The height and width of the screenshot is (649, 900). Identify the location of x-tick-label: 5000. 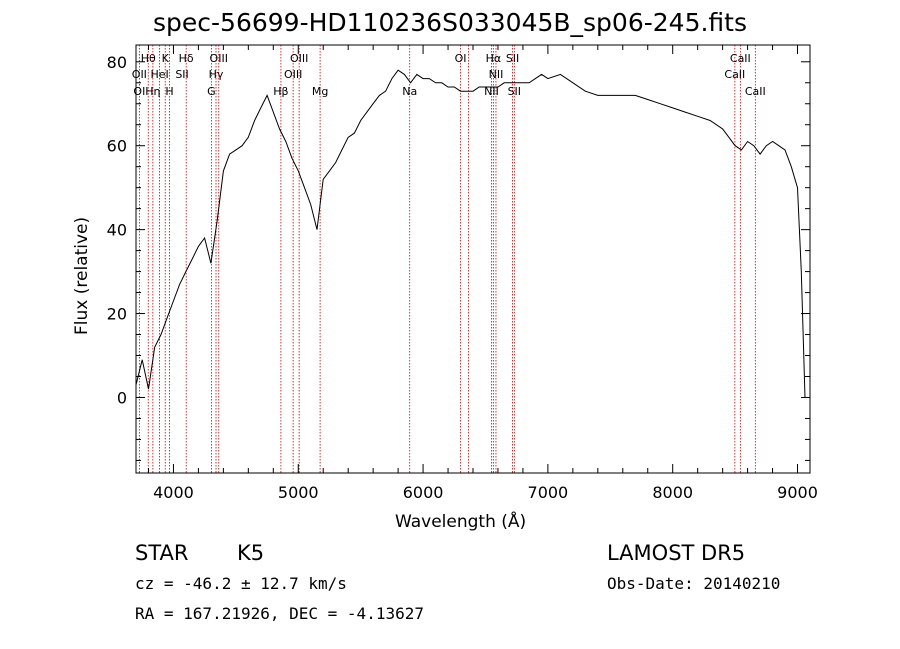
(298, 492).